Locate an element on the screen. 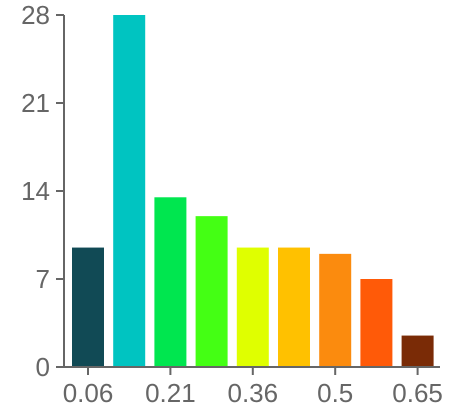  y-tick-label-2: 14 is located at coordinates (35, 191).